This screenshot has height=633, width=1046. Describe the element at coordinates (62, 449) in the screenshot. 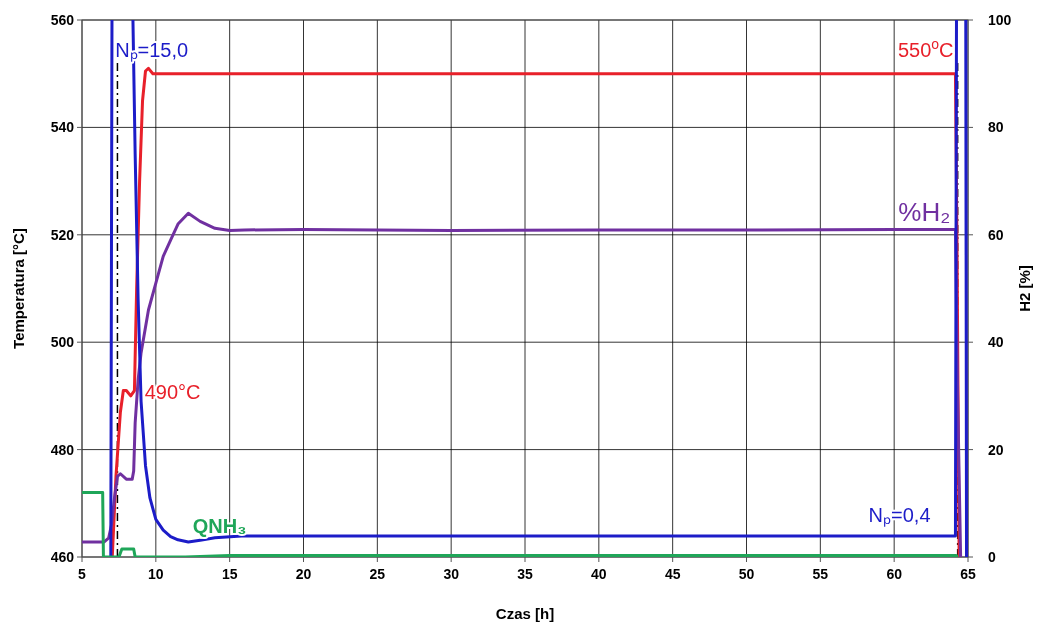

I see `y-tick-label: 480` at that location.